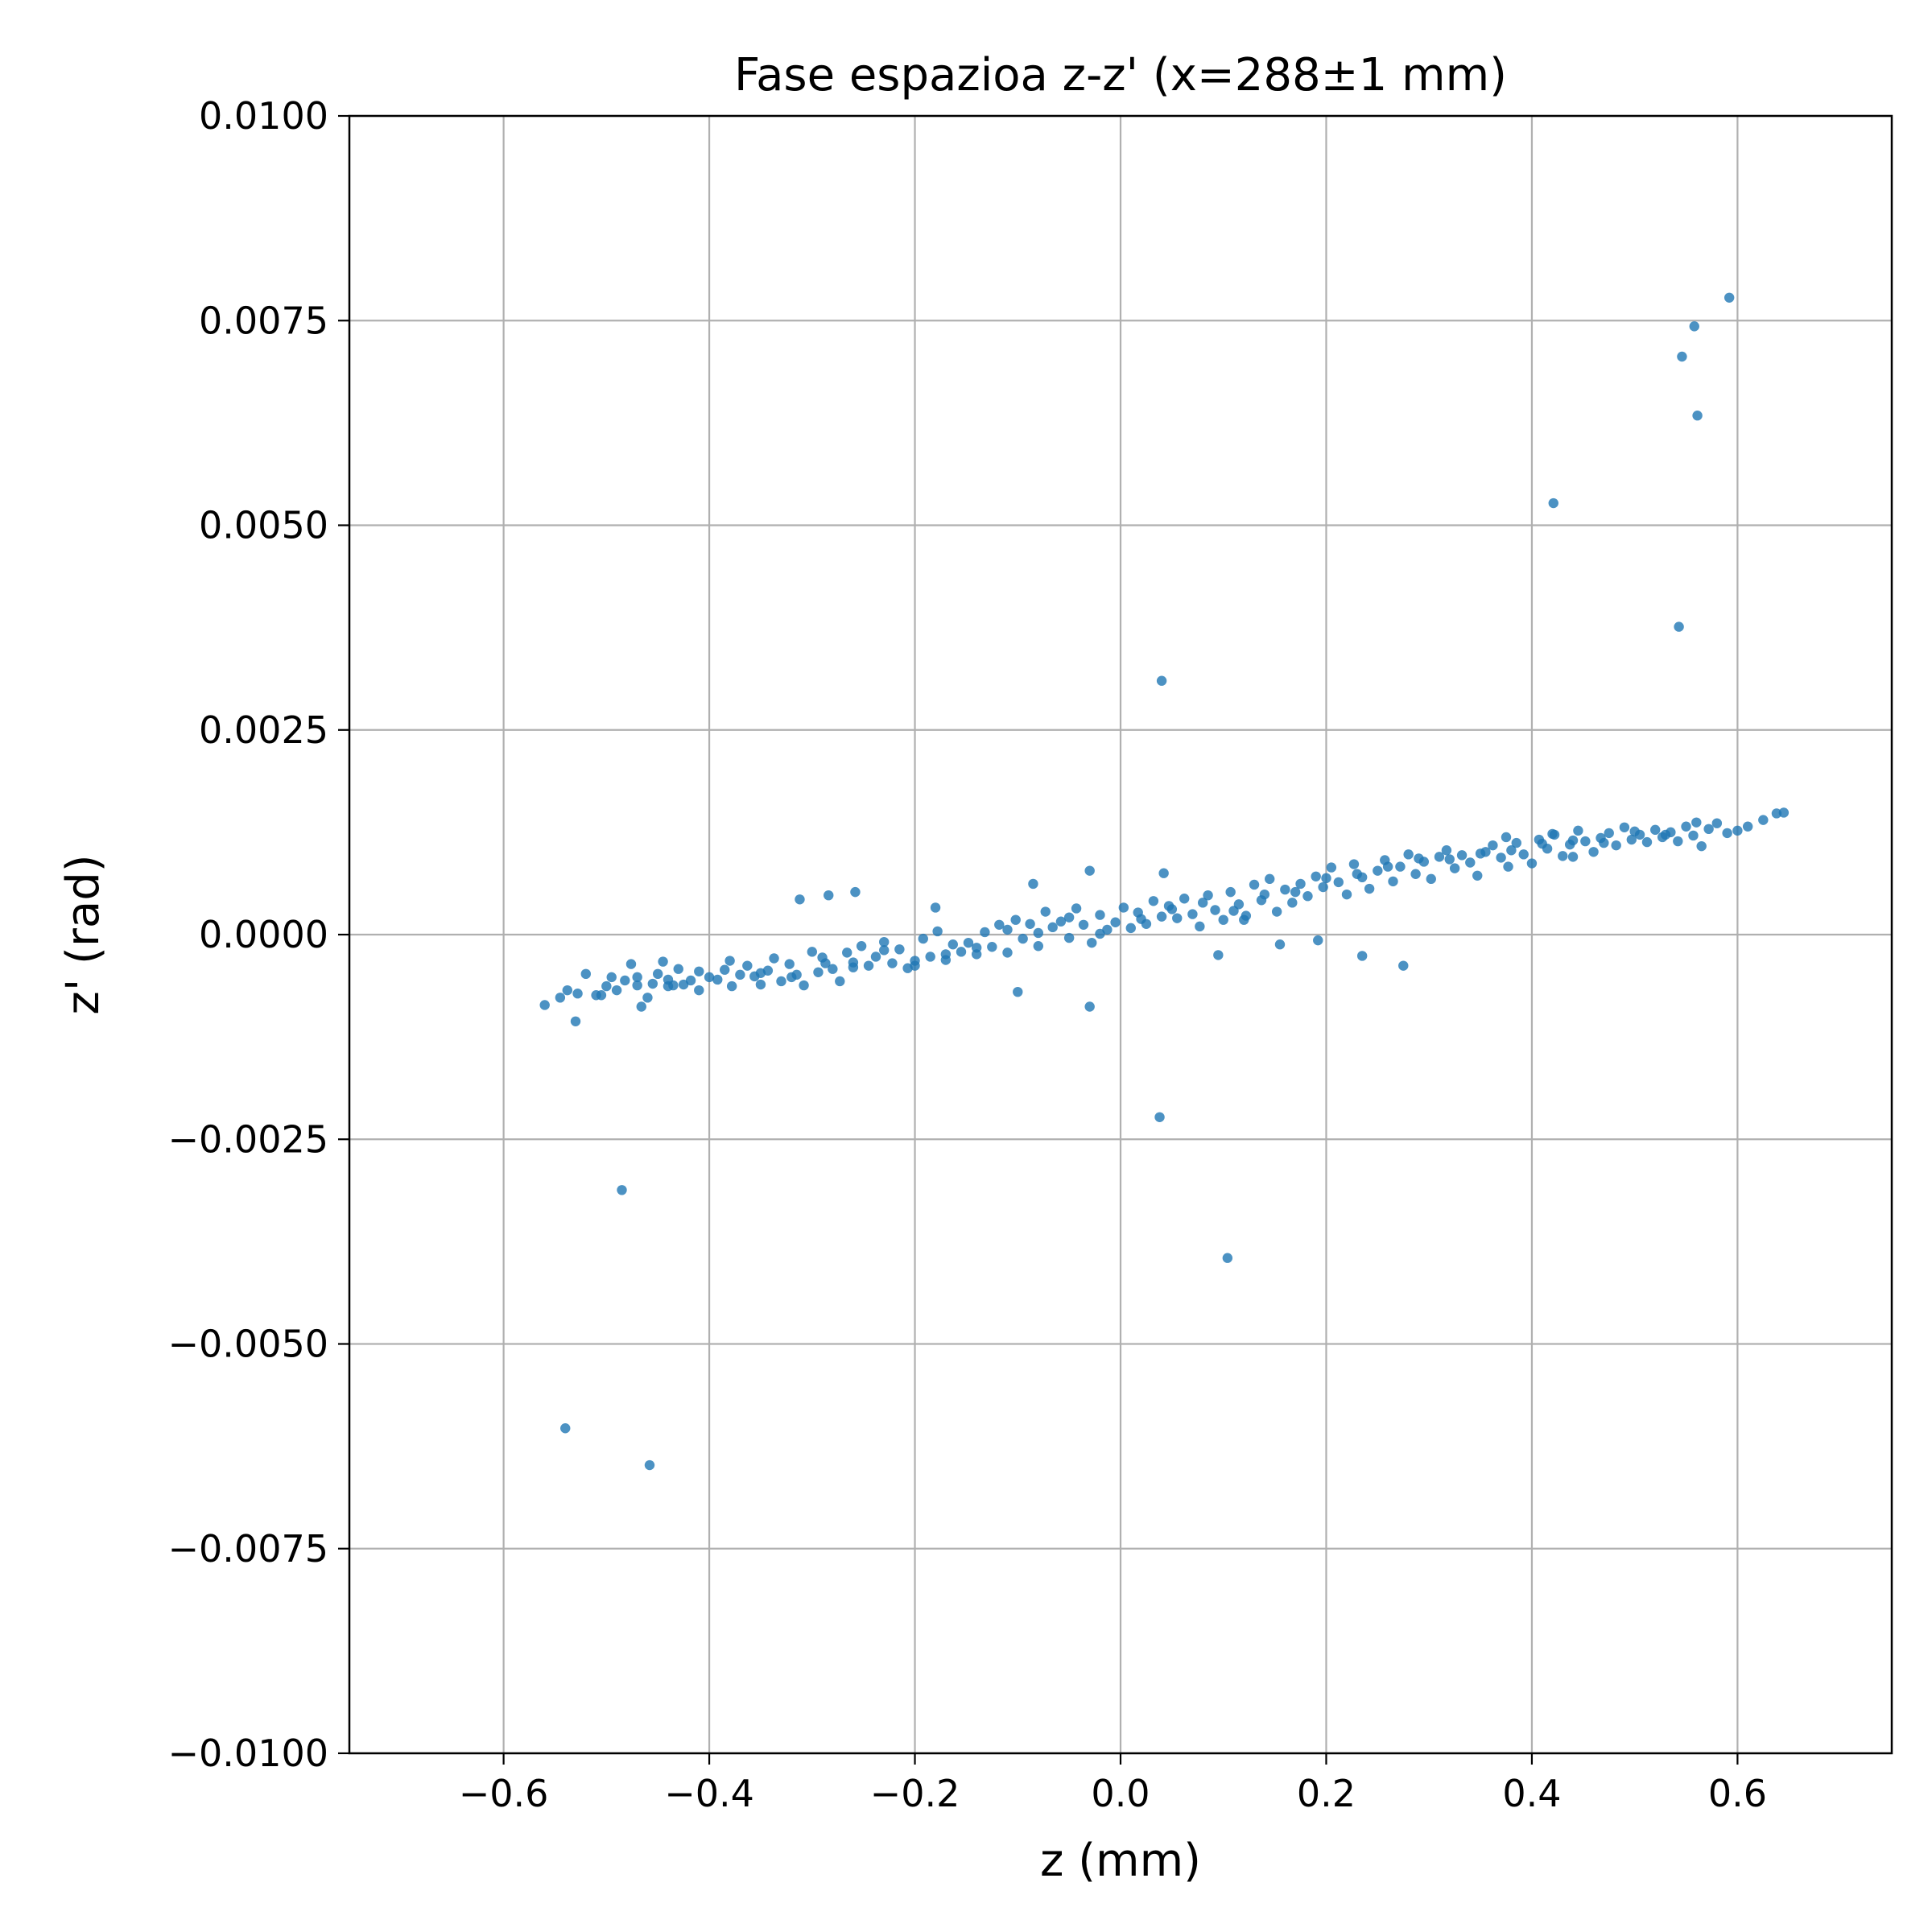  Describe the element at coordinates (83, 934) in the screenshot. I see `y-axis-label: z' (rad)` at that location.